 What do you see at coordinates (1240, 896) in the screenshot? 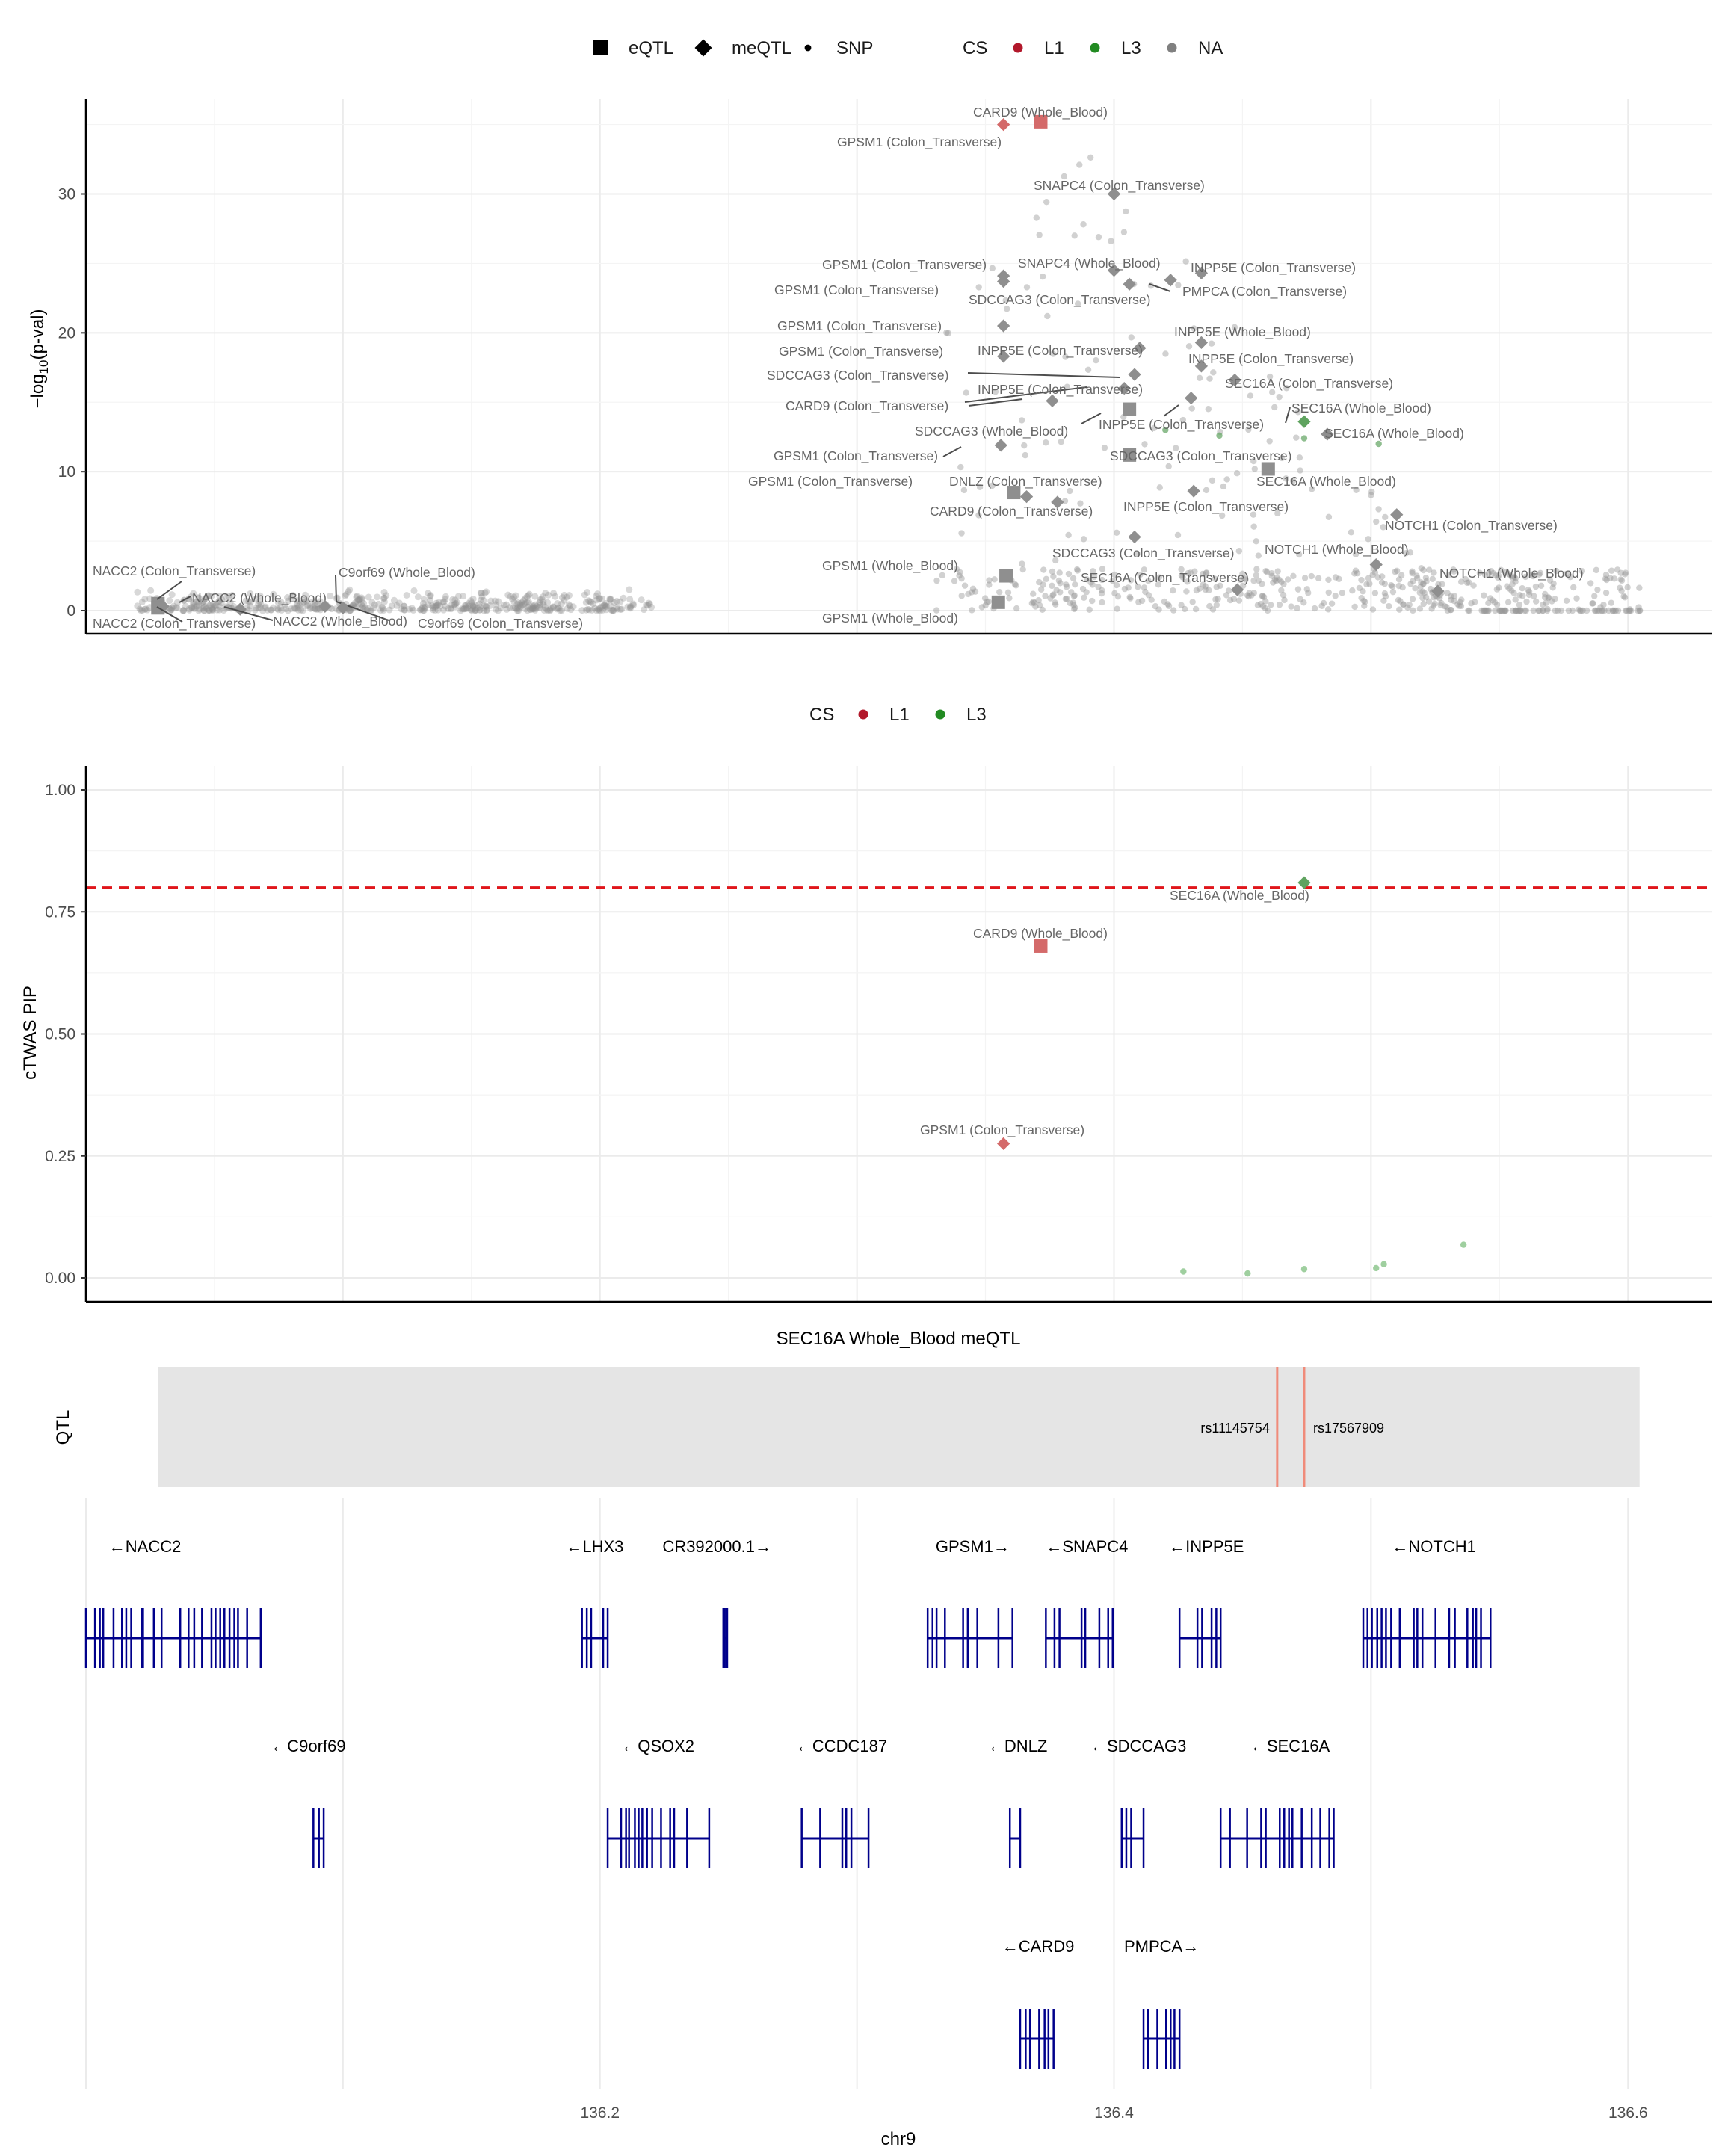
I see `pip-point-label: SEC16A (Whole_Blood)` at bounding box center [1240, 896].